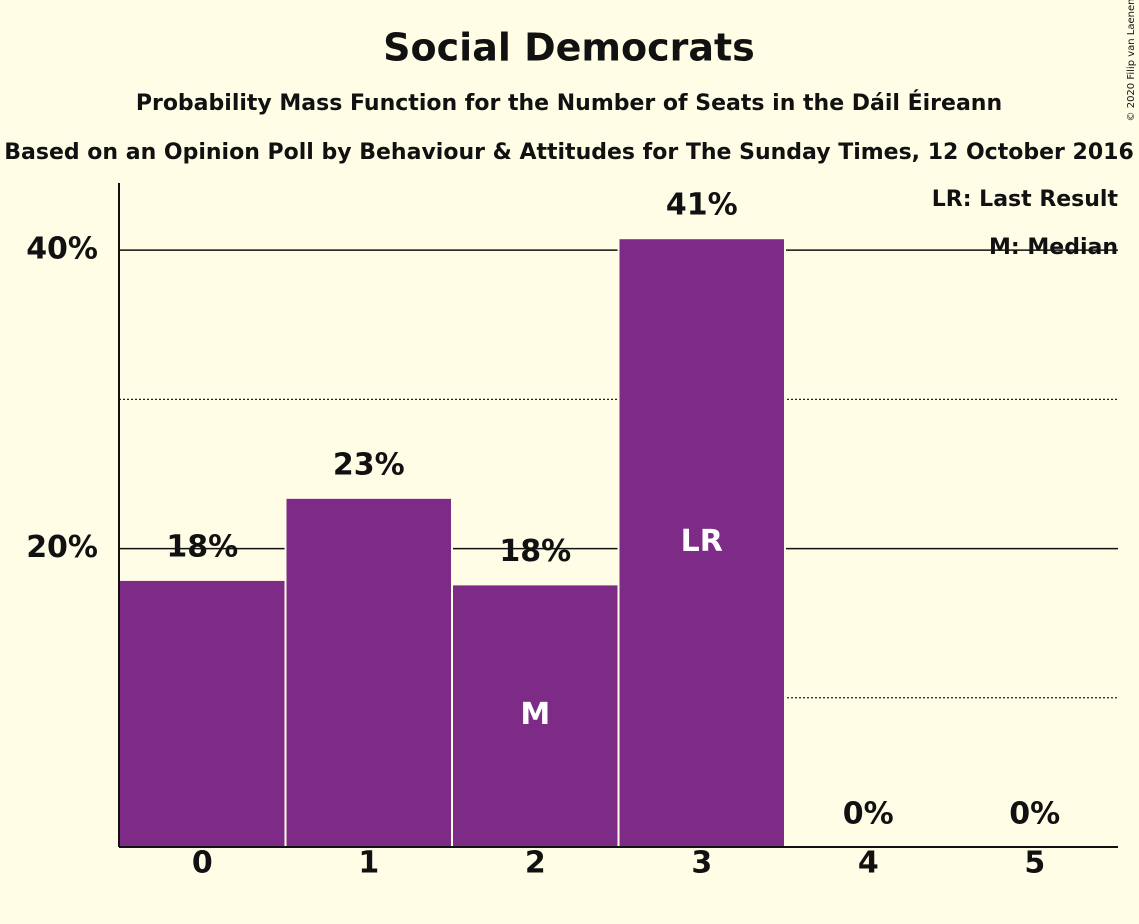  What do you see at coordinates (1053, 247) in the screenshot?
I see `legend-note: M: Median` at bounding box center [1053, 247].